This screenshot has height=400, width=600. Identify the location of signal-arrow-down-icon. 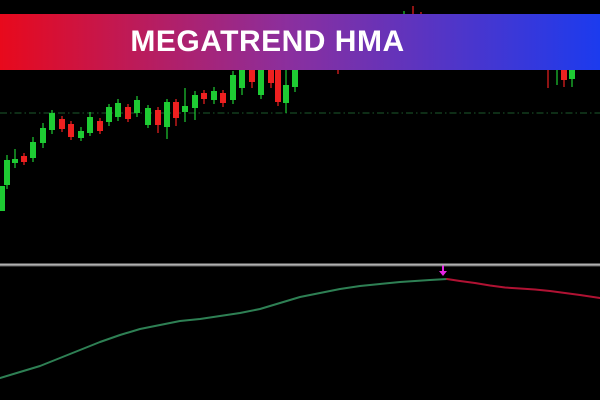
(443, 273).